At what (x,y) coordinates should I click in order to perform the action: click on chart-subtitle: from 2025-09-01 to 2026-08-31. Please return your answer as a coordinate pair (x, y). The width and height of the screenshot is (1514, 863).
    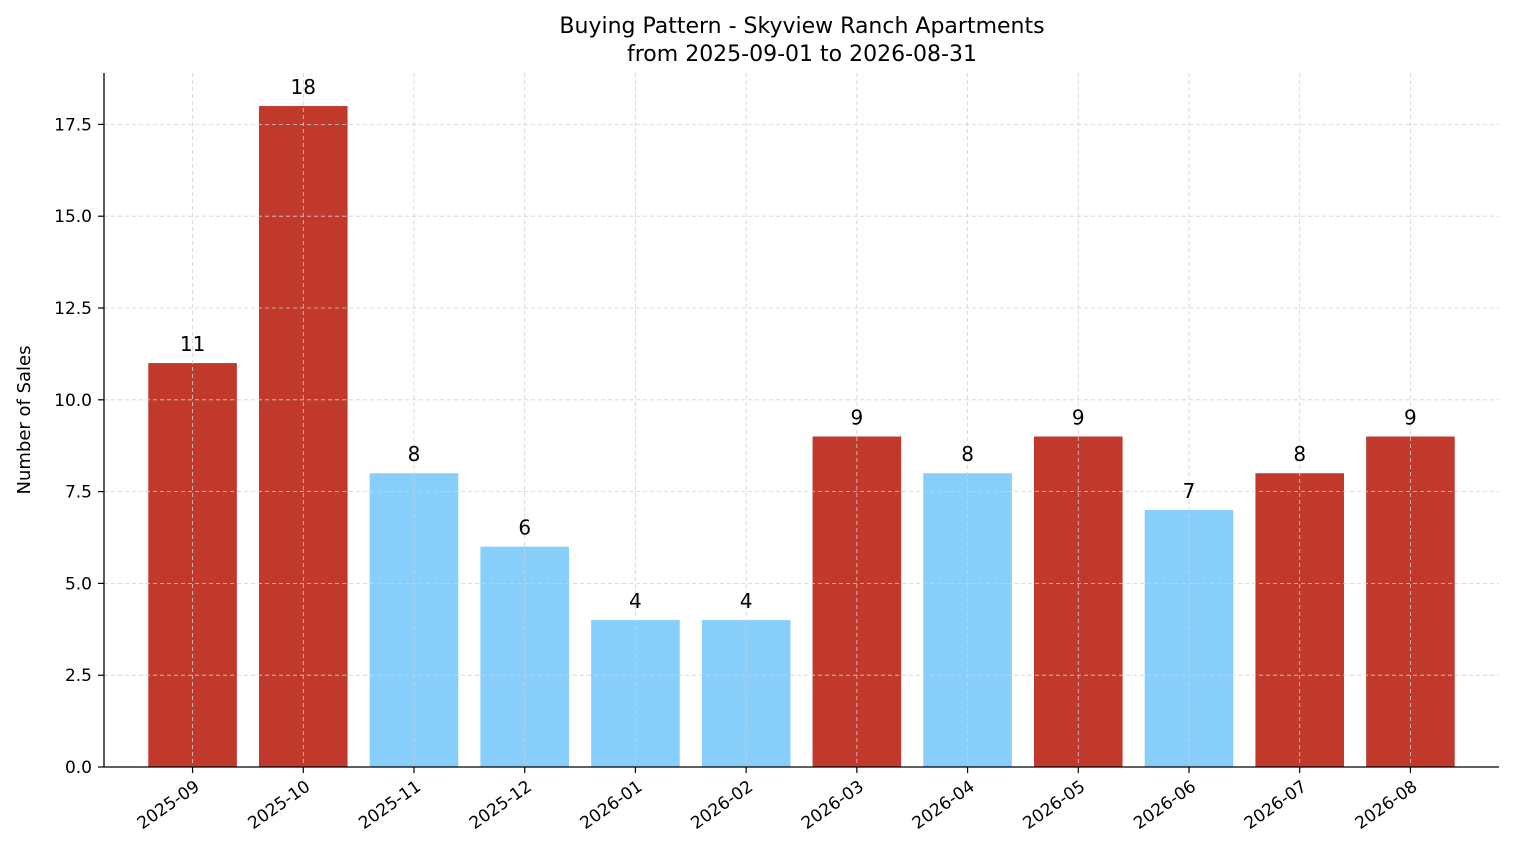
    Looking at the image, I should click on (802, 54).